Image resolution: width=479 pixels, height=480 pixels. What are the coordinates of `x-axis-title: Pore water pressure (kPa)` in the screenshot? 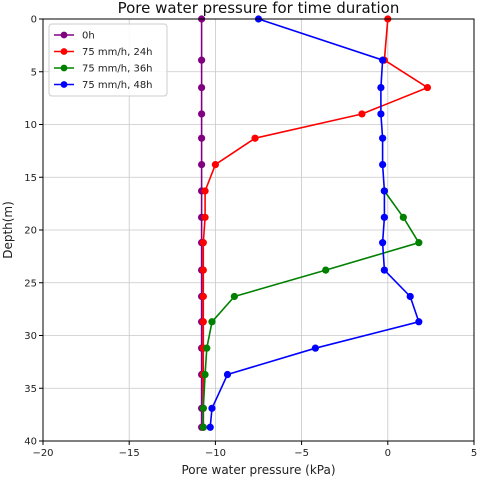 It's located at (258, 470).